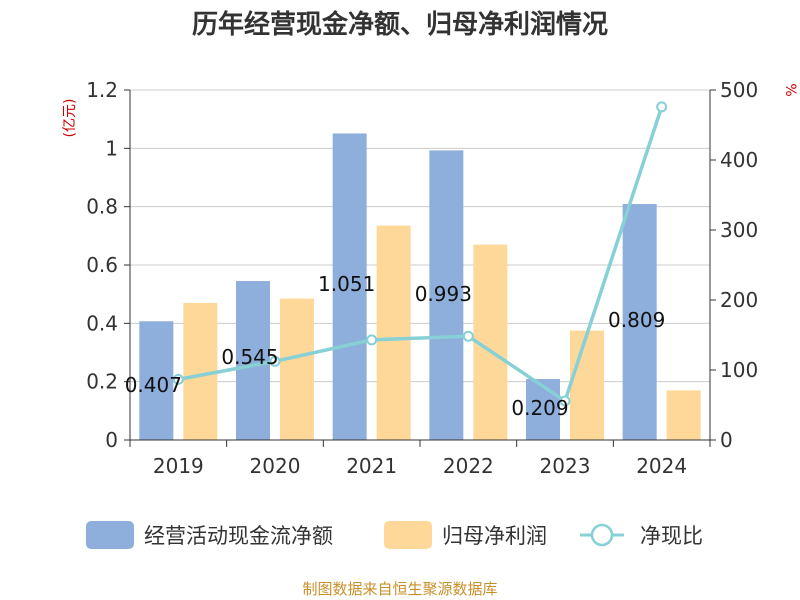  Describe the element at coordinates (346, 284) in the screenshot. I see `data-label: 1.051` at that location.